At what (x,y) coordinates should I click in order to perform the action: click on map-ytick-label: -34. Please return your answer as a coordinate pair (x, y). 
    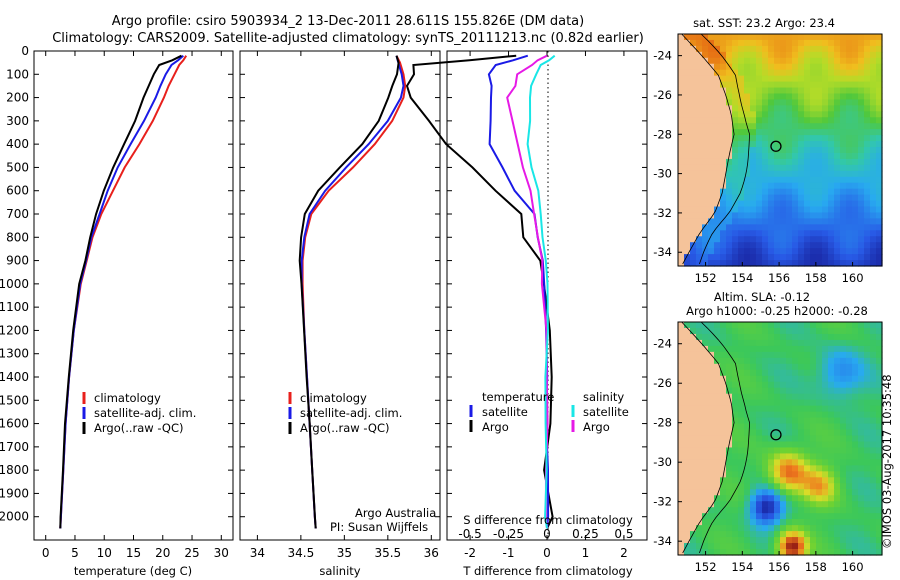
    Looking at the image, I should click on (662, 252).